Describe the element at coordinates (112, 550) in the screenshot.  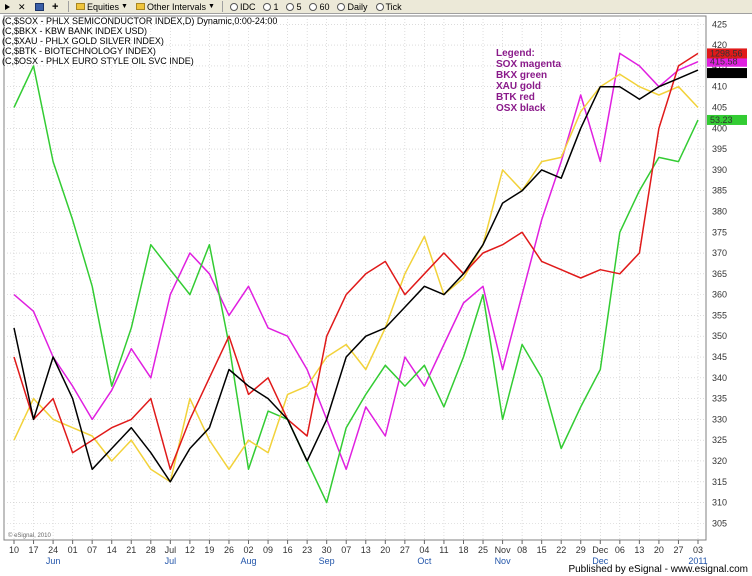
I see `x-tick-label: 14` at that location.